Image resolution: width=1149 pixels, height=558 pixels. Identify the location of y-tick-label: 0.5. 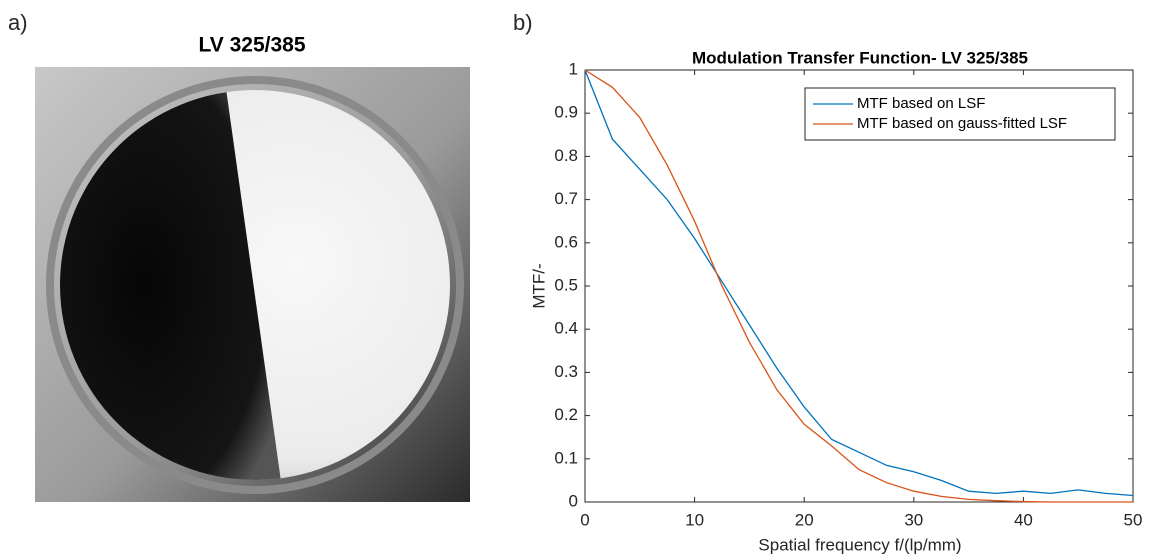
(566, 284).